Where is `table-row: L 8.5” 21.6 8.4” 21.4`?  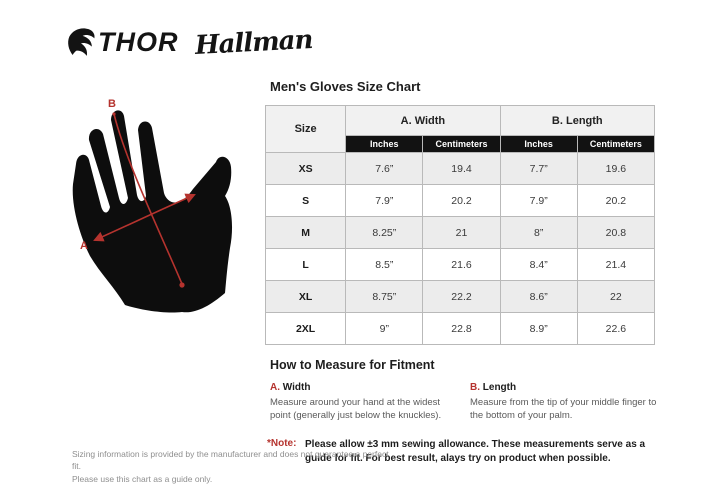 table-row: L 8.5” 21.6 8.4” 21.4 is located at coordinates (460, 264).